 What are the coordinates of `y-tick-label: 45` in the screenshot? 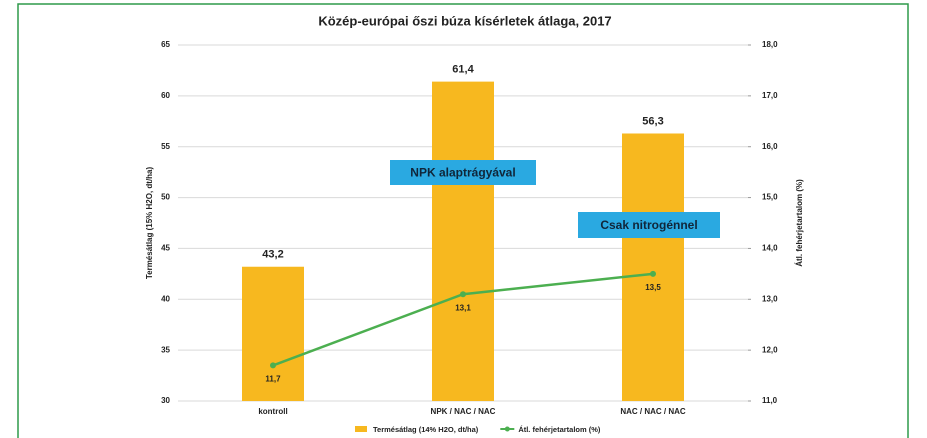 It's located at (165, 248).